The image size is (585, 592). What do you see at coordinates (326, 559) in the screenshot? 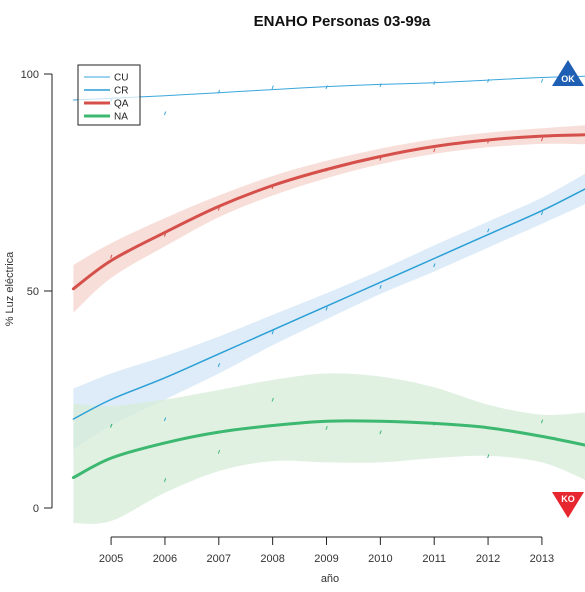
I see `x-tick-label: 2009` at bounding box center [326, 559].